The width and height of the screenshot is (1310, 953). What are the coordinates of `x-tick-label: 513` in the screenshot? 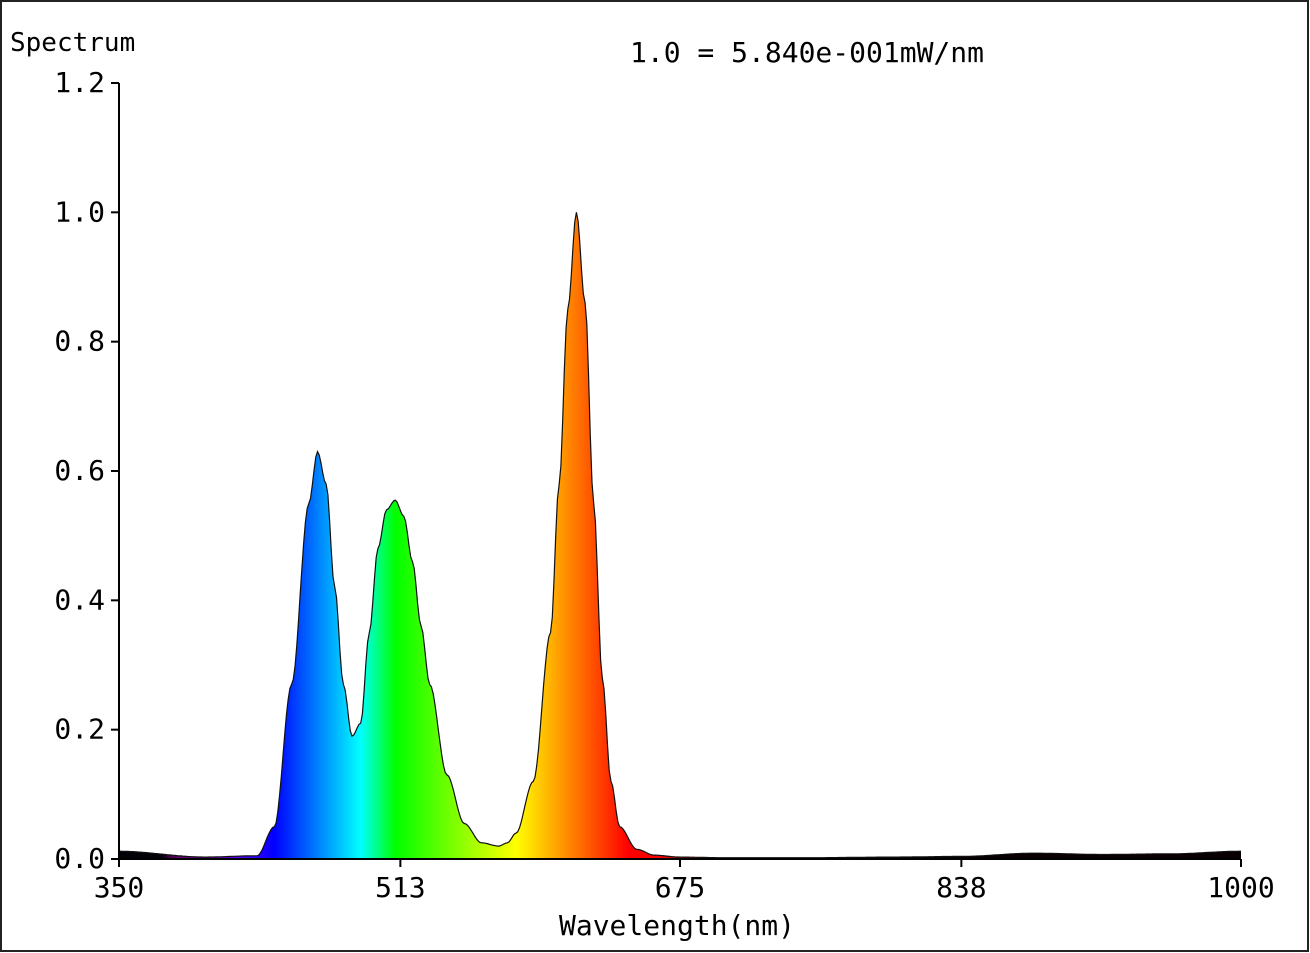 It's located at (400, 887).